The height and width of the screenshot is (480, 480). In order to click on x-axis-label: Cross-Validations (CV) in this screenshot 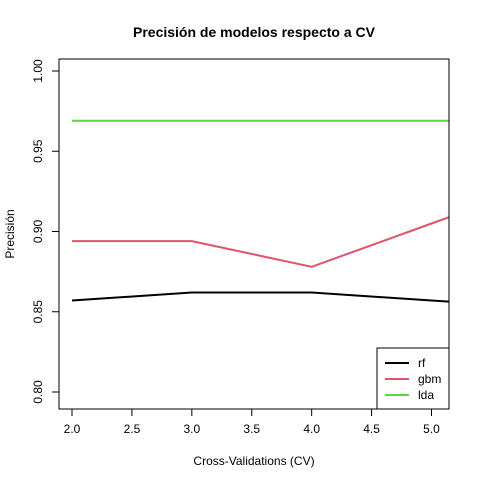, I will do `click(253, 461)`.